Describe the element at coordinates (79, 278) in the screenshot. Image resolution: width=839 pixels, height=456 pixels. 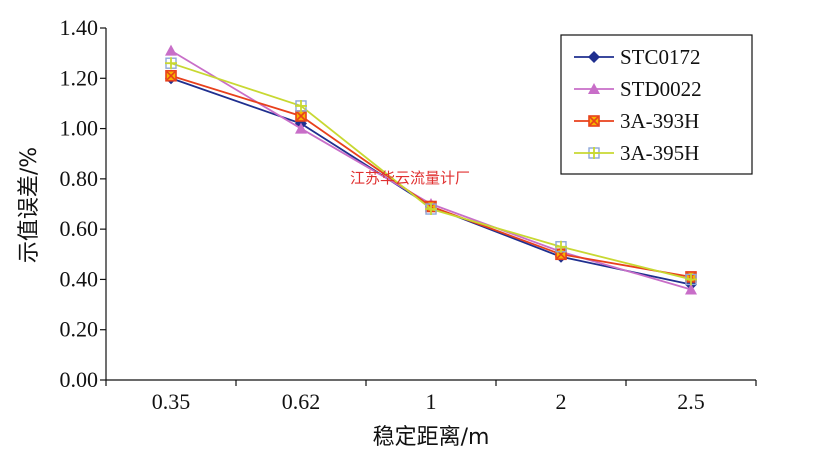
I see `y-tick-label: 0.40` at that location.